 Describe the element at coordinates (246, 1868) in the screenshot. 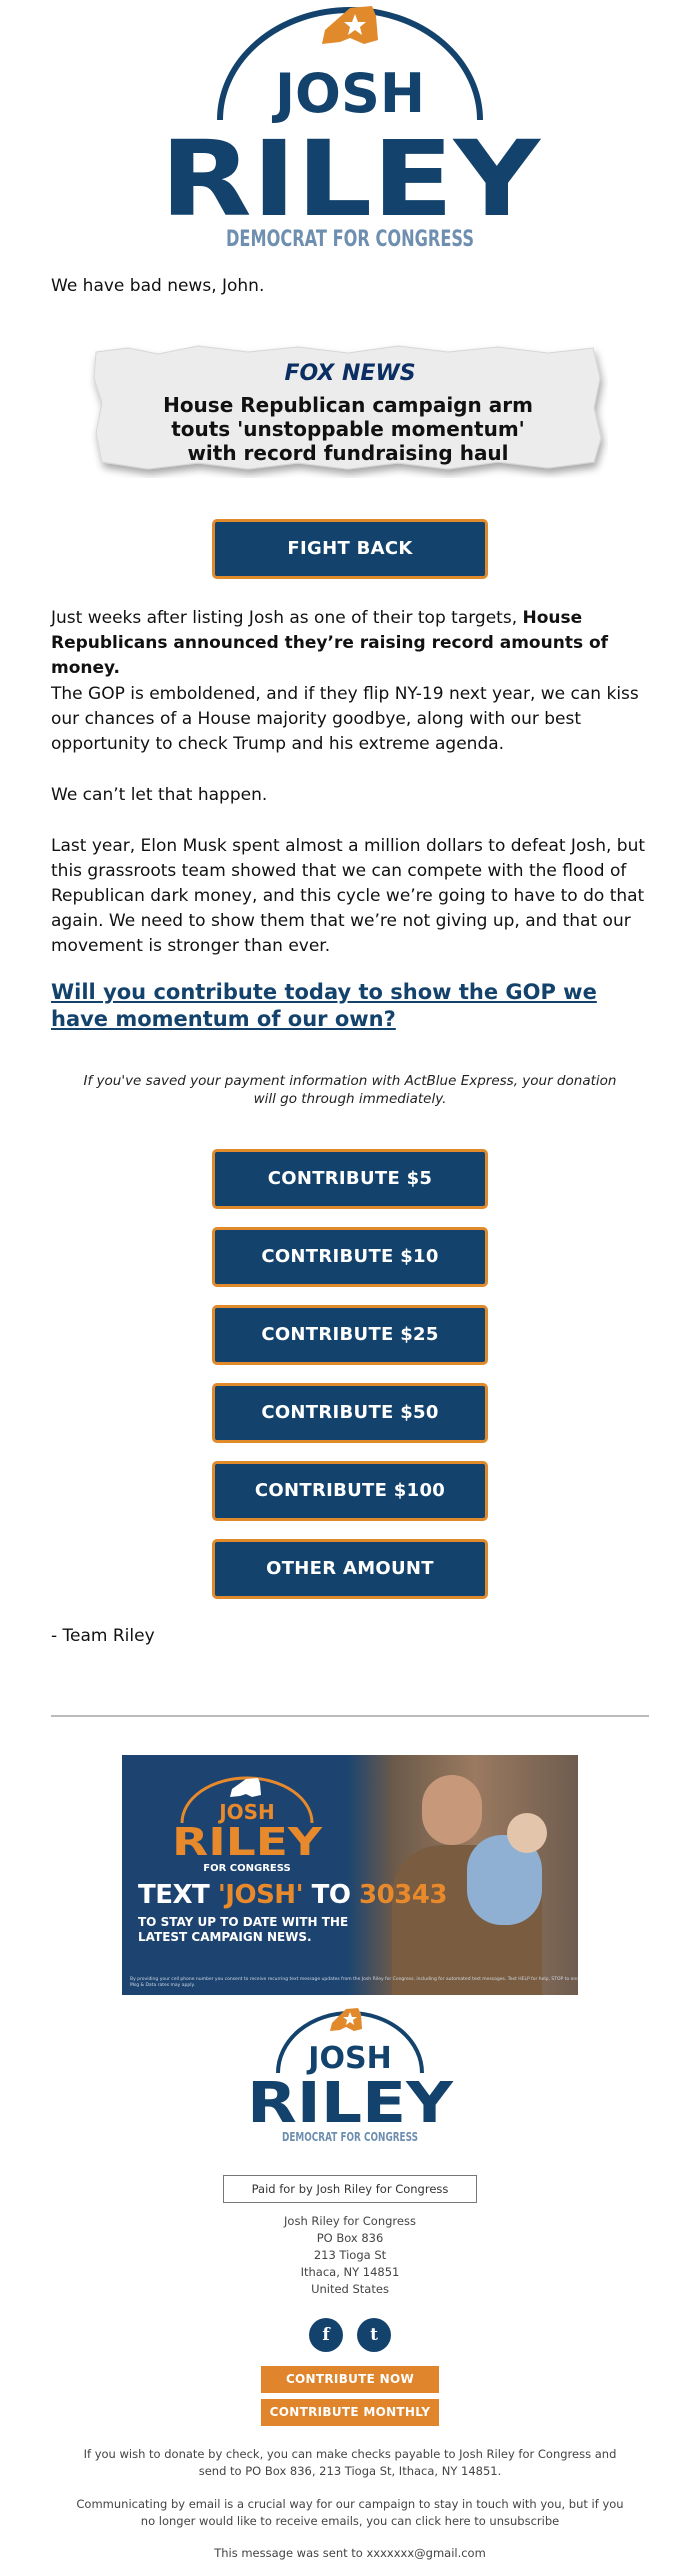

I see `banner-logo-tagline: FOR CONGRESS` at that location.